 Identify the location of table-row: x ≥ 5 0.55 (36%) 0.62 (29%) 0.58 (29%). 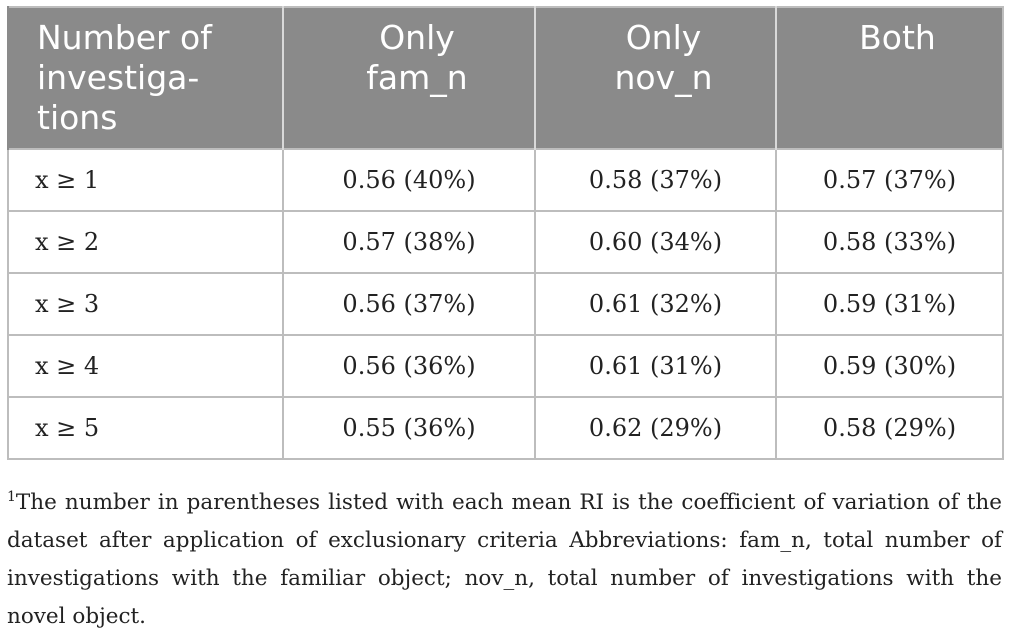
(505, 428).